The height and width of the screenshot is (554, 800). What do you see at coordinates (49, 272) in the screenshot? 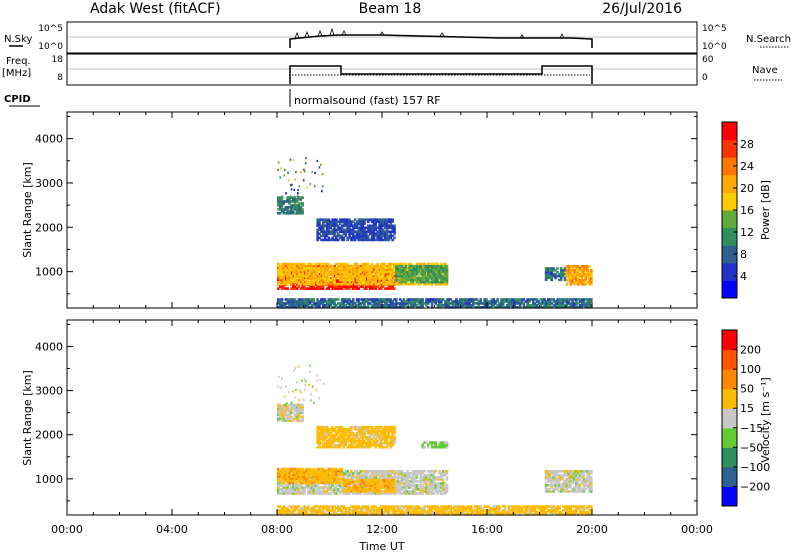
I see `y-tick-label: 1000` at bounding box center [49, 272].